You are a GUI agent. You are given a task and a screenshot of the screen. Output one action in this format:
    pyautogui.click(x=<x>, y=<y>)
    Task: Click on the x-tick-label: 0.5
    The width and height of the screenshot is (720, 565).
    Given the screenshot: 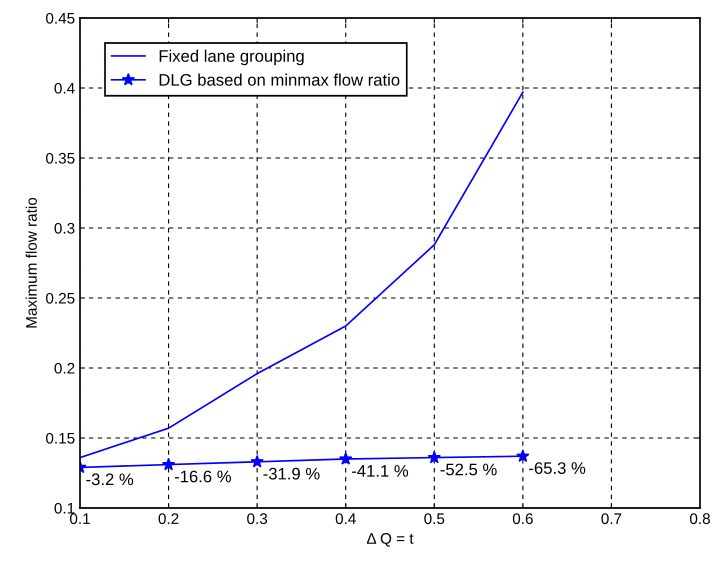 What is the action you would take?
    pyautogui.click(x=434, y=518)
    